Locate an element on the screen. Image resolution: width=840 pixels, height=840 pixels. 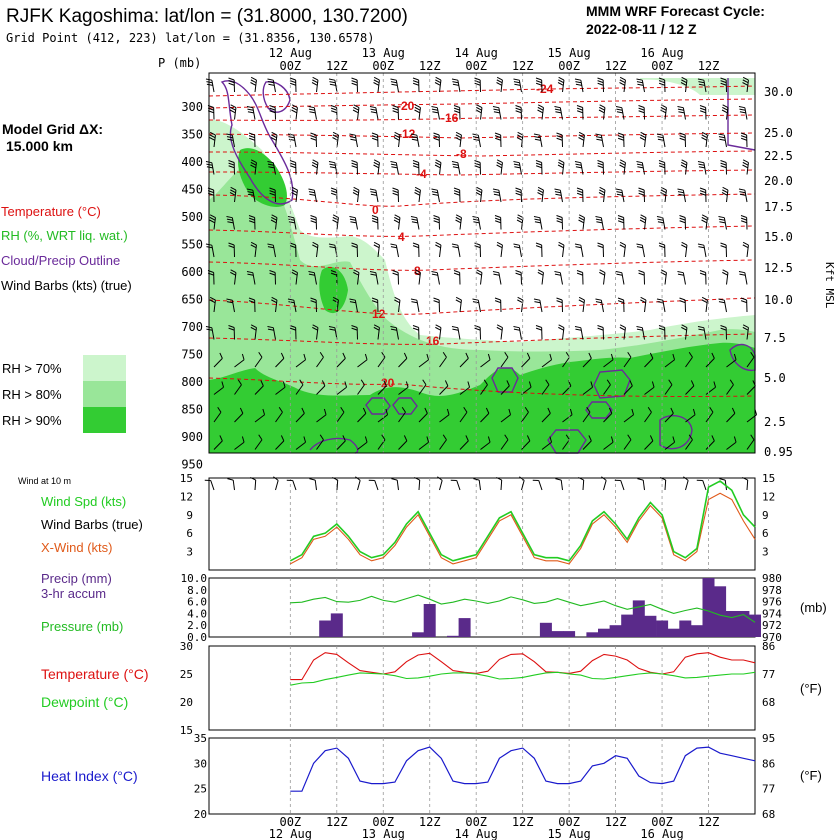
pressure-curve is located at coordinates (523, 608).